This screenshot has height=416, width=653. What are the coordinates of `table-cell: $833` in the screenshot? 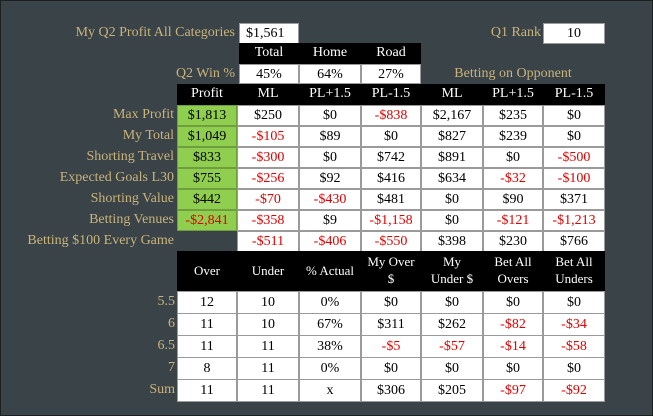 It's located at (207, 157).